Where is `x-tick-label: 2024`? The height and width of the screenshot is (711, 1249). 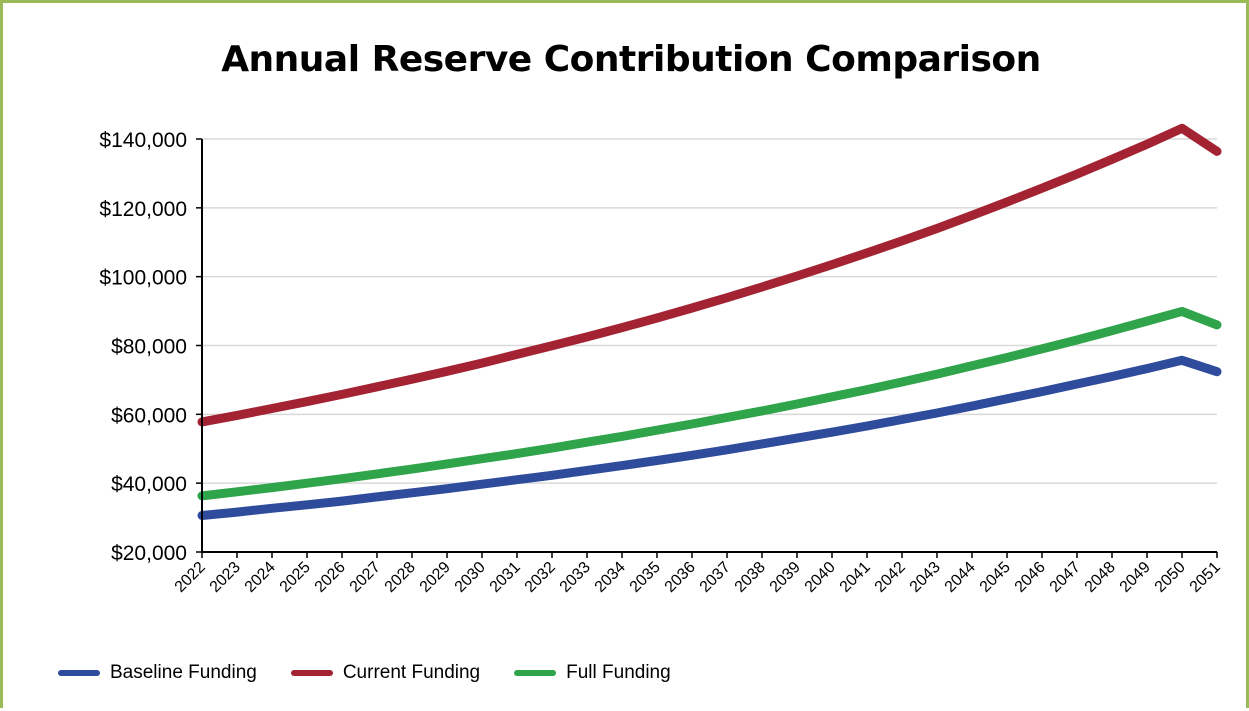
x-tick-label: 2024 is located at coordinates (260, 577).